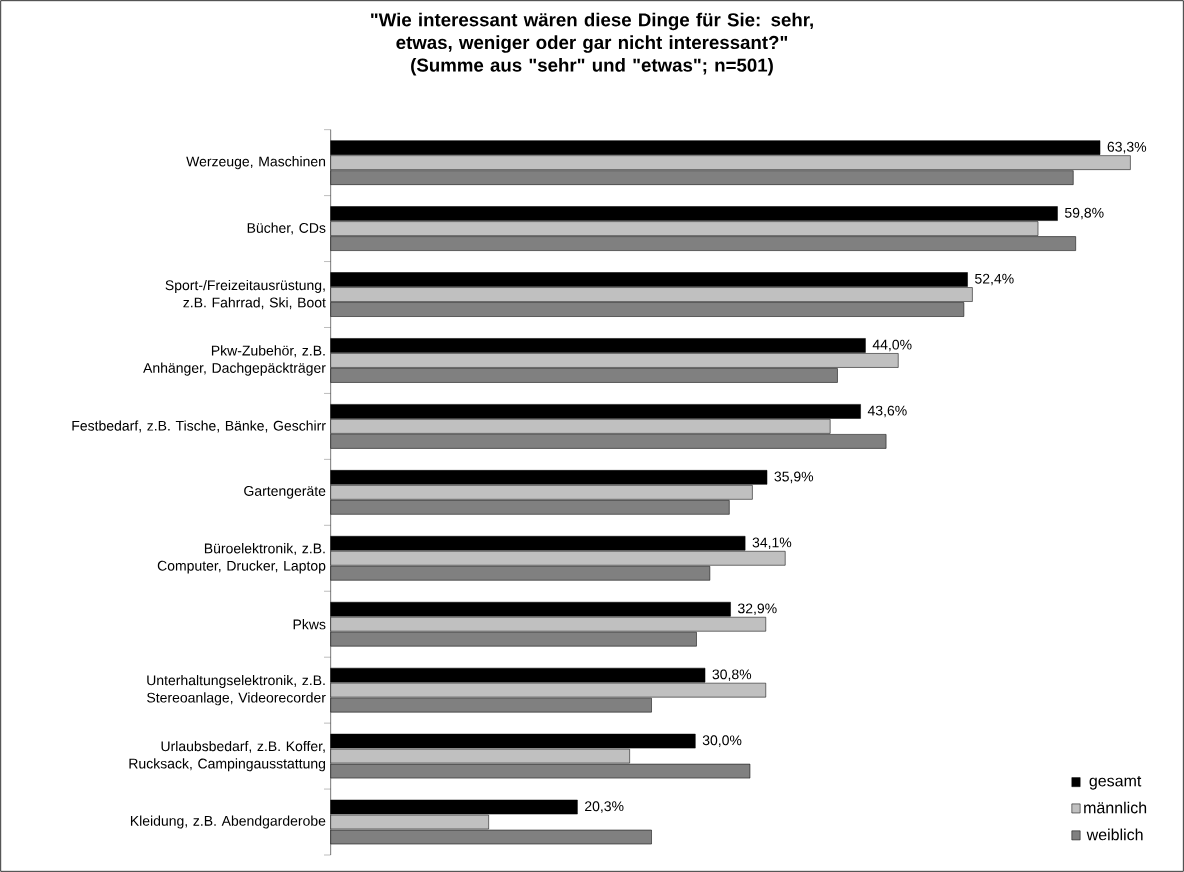 The image size is (1184, 872). I want to click on legend-label: gesamt, so click(1115, 782).